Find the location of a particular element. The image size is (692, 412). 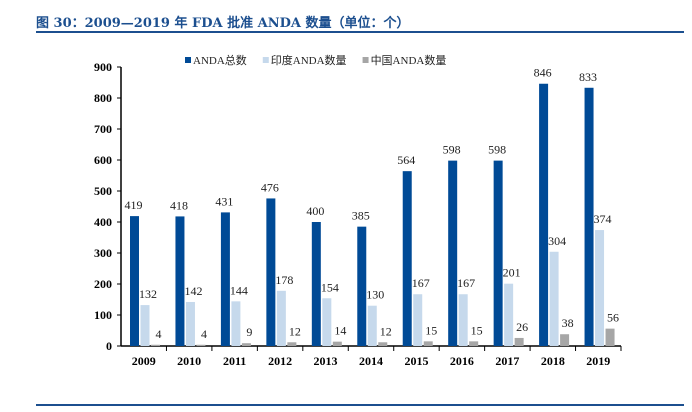

data-label: 476 is located at coordinates (270, 187).